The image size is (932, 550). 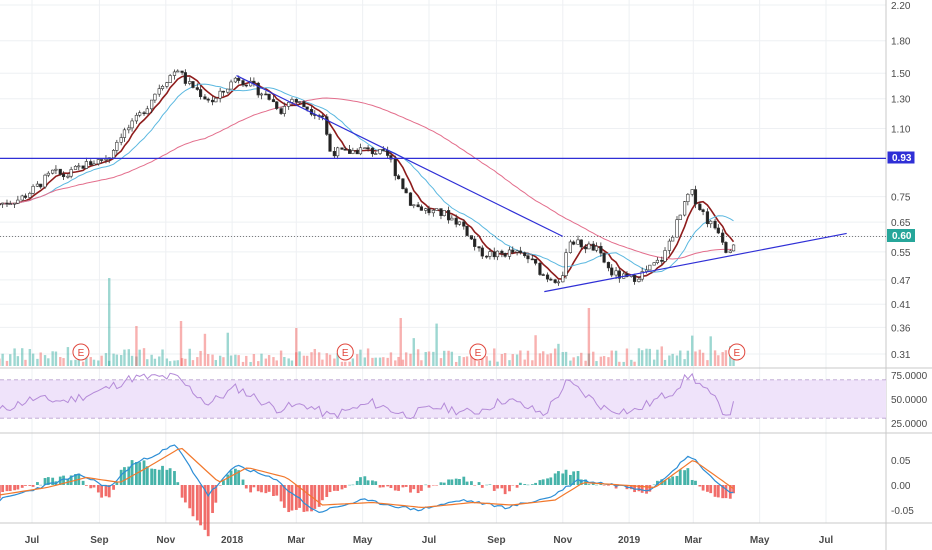 What do you see at coordinates (901, 305) in the screenshot?
I see `price-tick-label: 0.41` at bounding box center [901, 305].